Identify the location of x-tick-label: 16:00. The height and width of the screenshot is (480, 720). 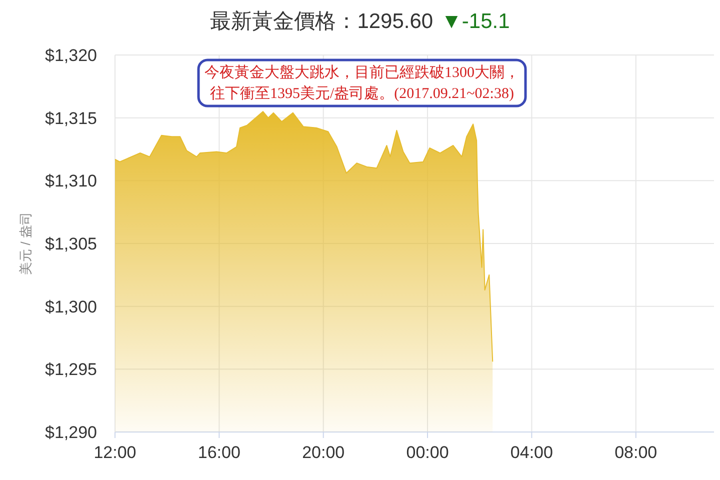
(219, 452).